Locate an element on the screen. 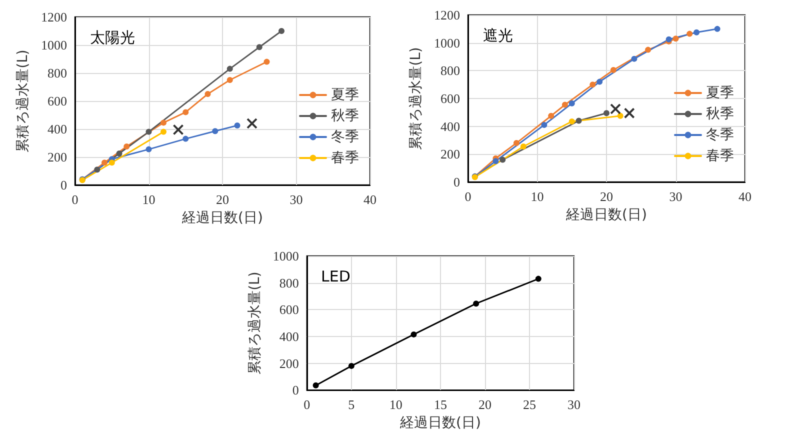  text: 太陽光 is located at coordinates (112, 37).